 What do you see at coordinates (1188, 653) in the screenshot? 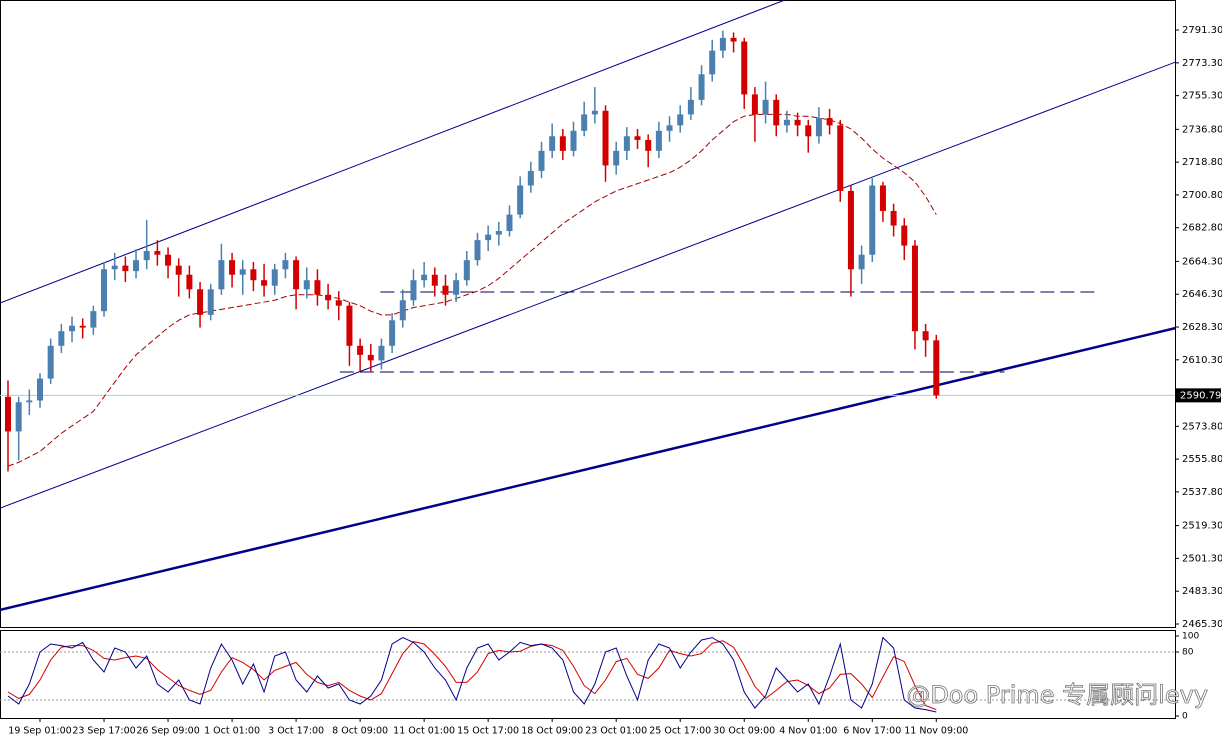
I see `osc-tick-label: 80` at bounding box center [1188, 653].